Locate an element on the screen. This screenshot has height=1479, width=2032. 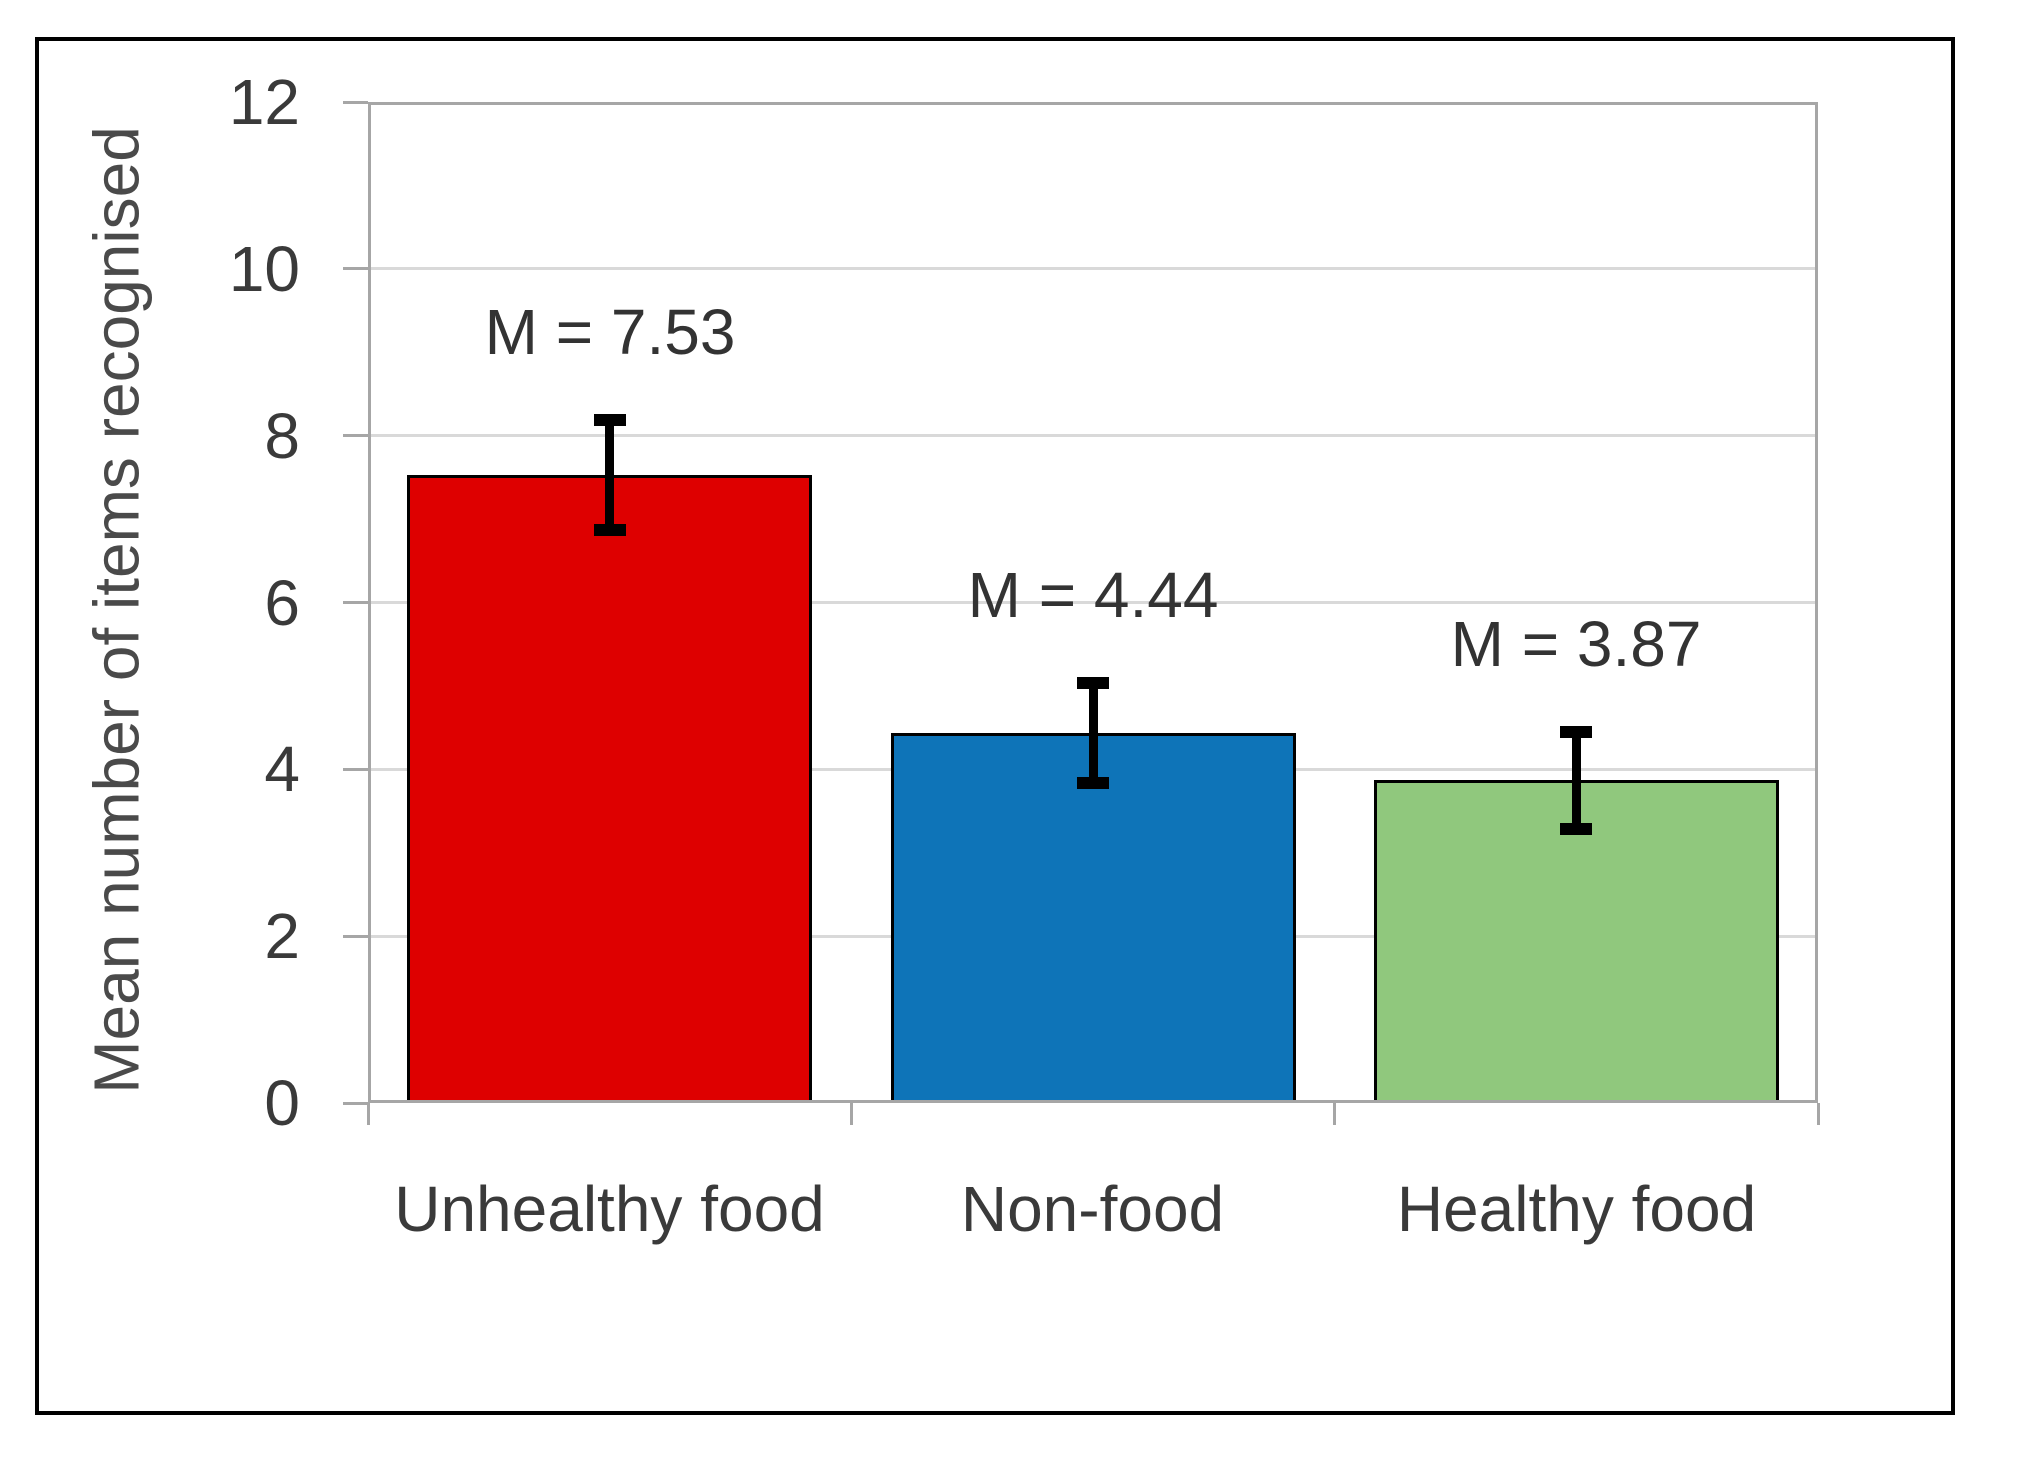
error-bar-cap-top-unhealthy-food is located at coordinates (610, 420).